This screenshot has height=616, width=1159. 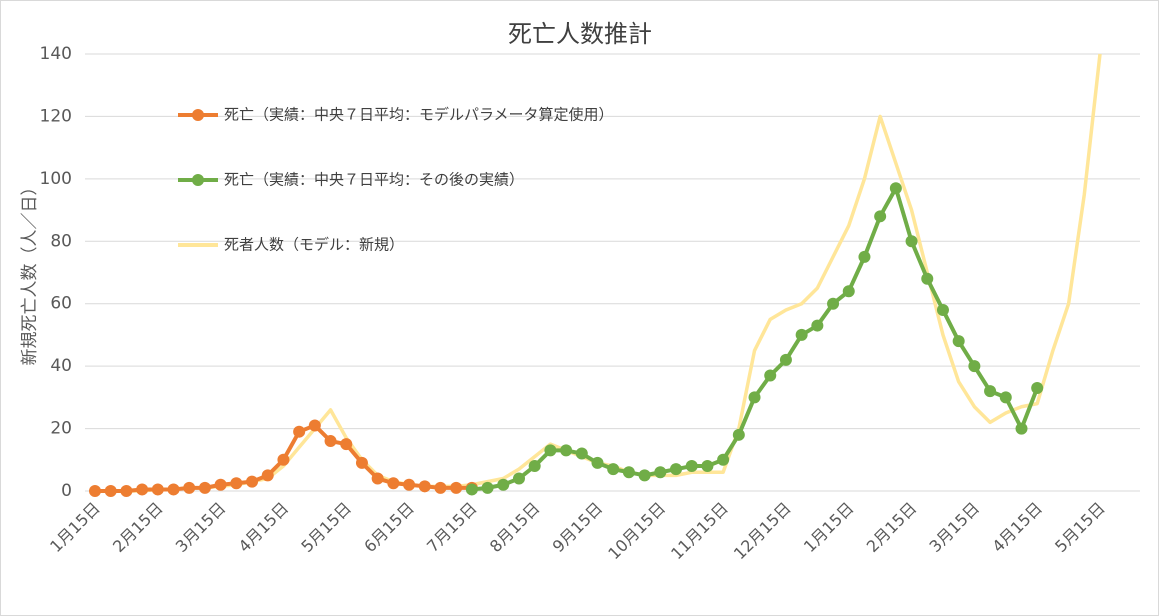 What do you see at coordinates (61, 366) in the screenshot?
I see `y-tick-label: 40` at bounding box center [61, 366].